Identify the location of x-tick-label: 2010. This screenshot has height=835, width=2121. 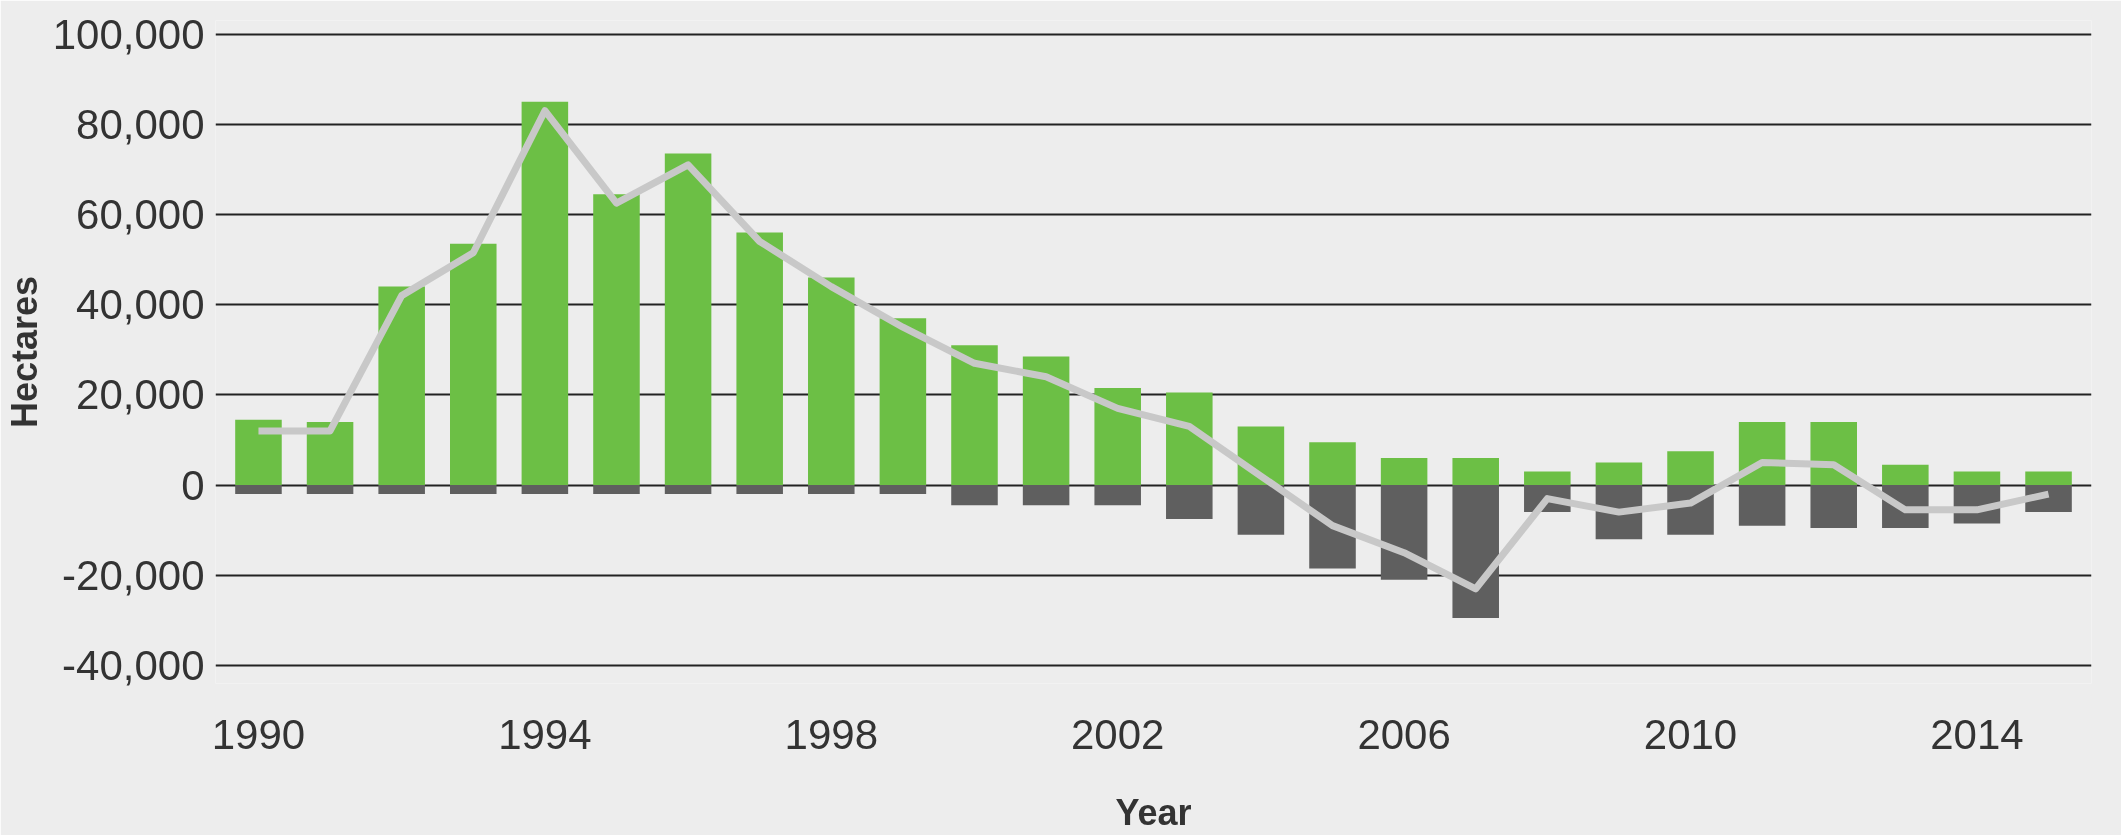
(1690, 734).